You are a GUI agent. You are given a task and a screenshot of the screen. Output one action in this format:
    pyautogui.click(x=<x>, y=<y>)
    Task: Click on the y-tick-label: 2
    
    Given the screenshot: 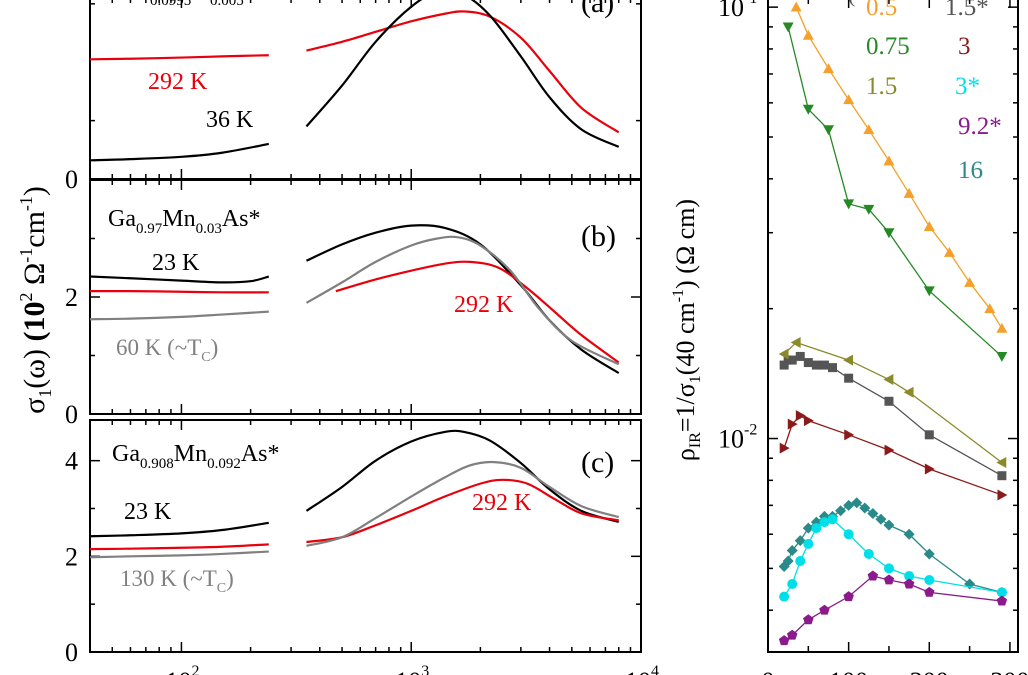 What is the action you would take?
    pyautogui.click(x=71, y=297)
    